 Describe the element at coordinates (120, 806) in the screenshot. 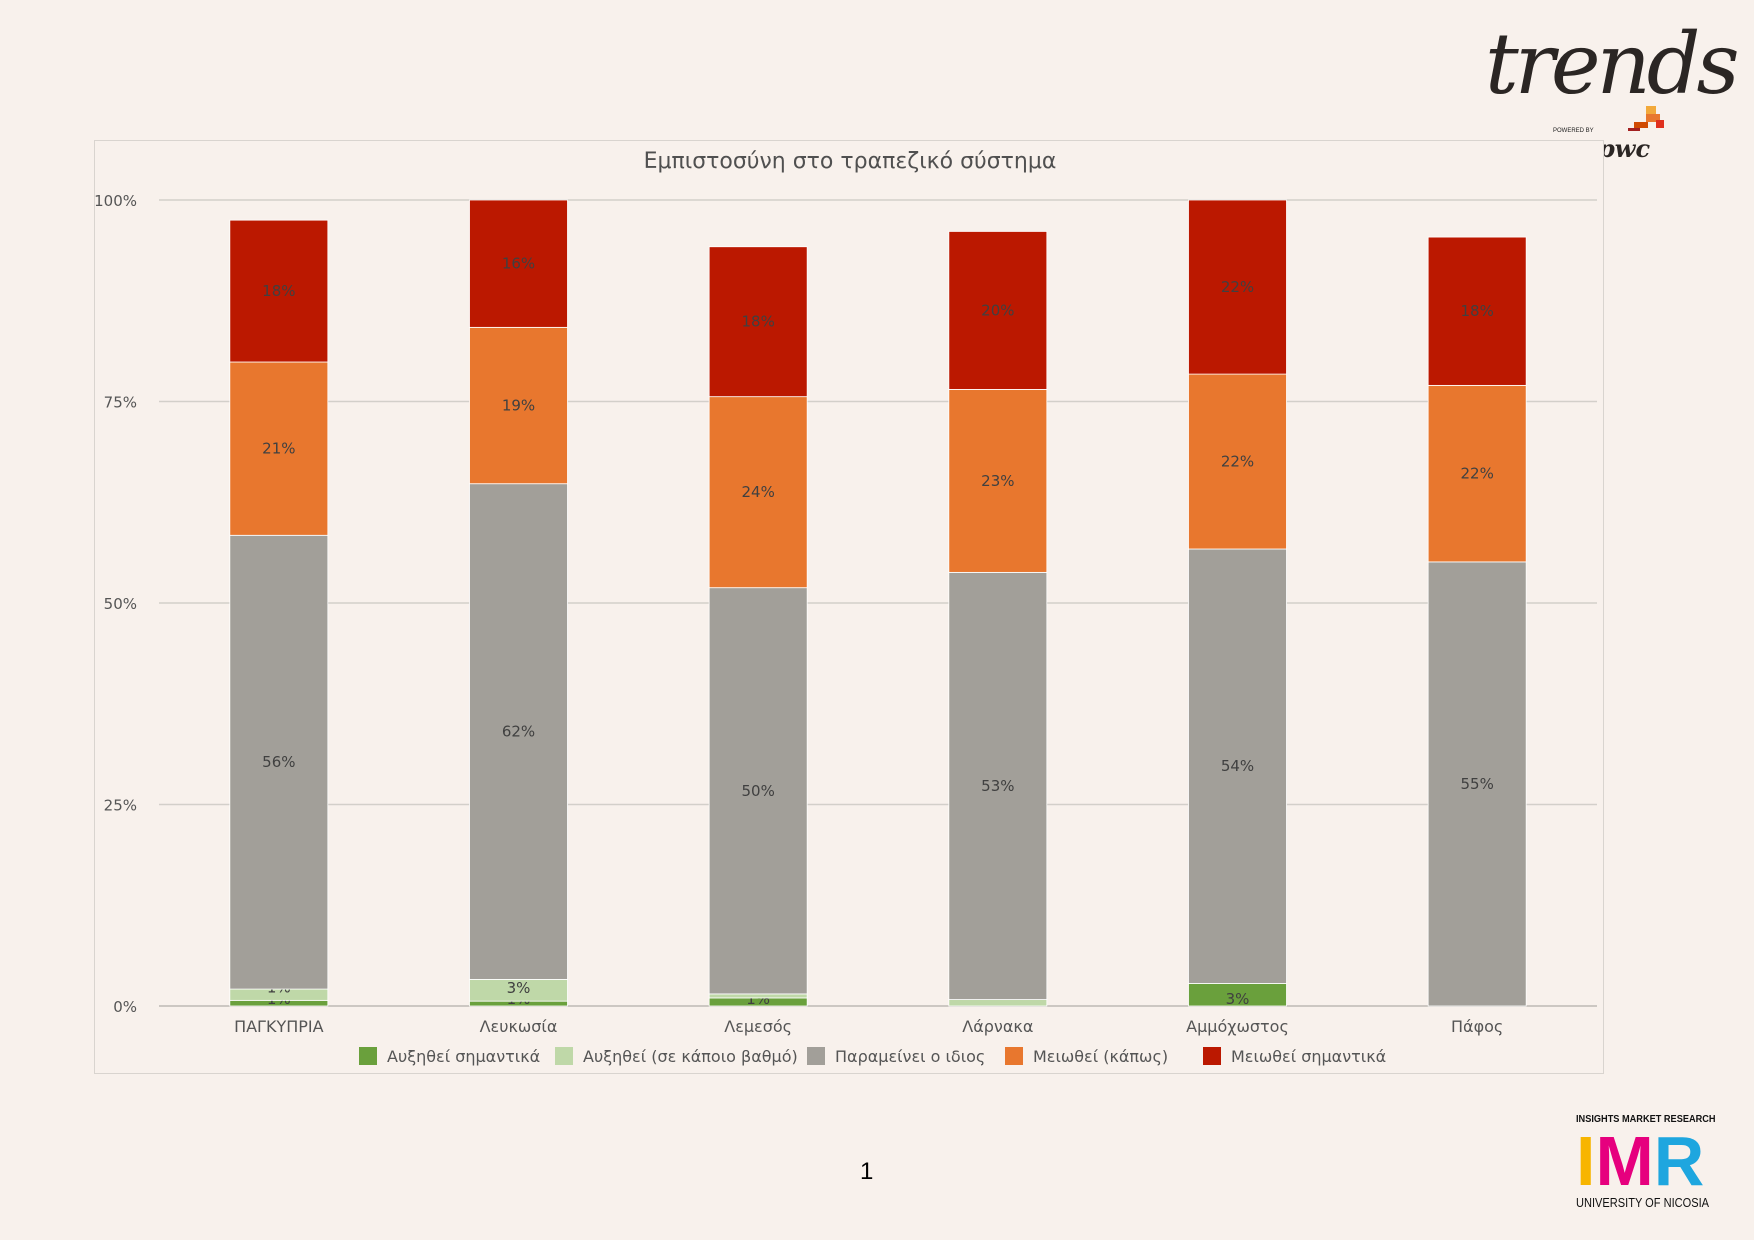

I see `y-tick-label: 25%` at that location.